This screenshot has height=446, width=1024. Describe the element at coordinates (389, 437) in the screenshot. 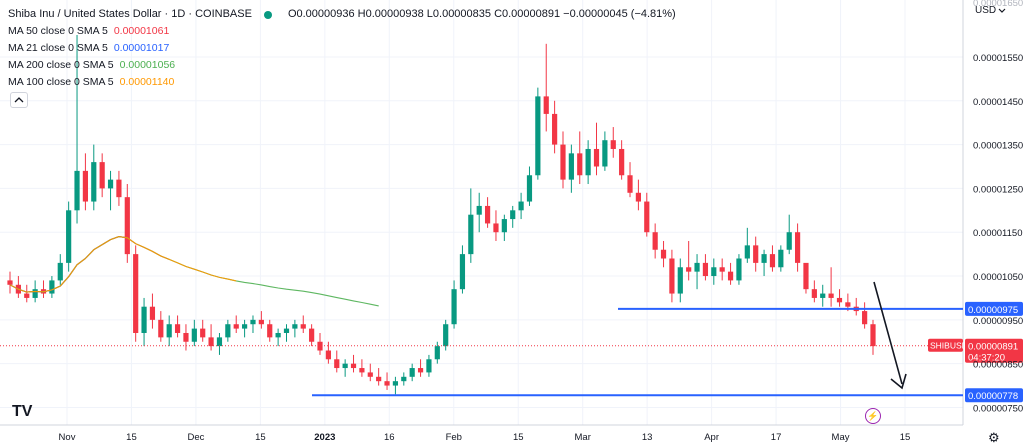

I see `time-tick-label: 16` at that location.